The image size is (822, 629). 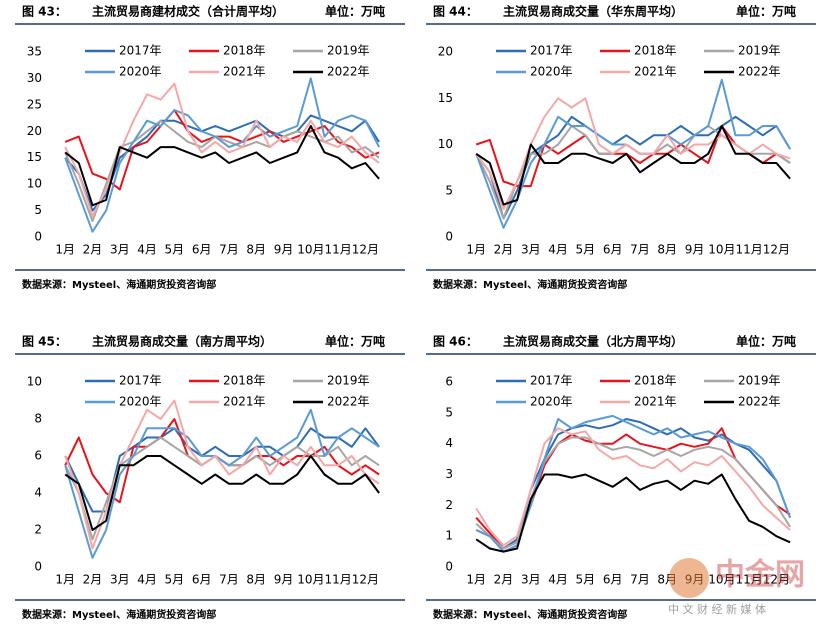 I want to click on watermark-logo, so click(x=689, y=578).